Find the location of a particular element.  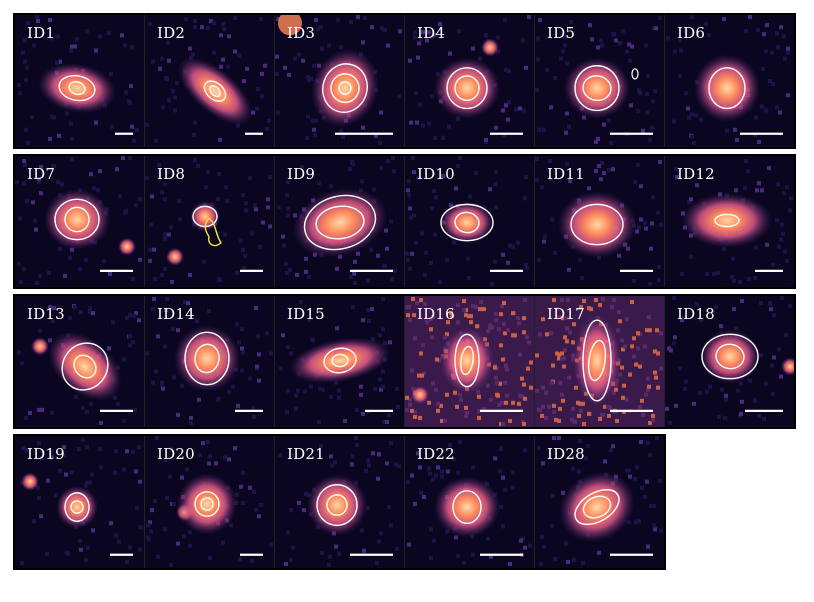

panel-label: ID19 is located at coordinates (46, 454).